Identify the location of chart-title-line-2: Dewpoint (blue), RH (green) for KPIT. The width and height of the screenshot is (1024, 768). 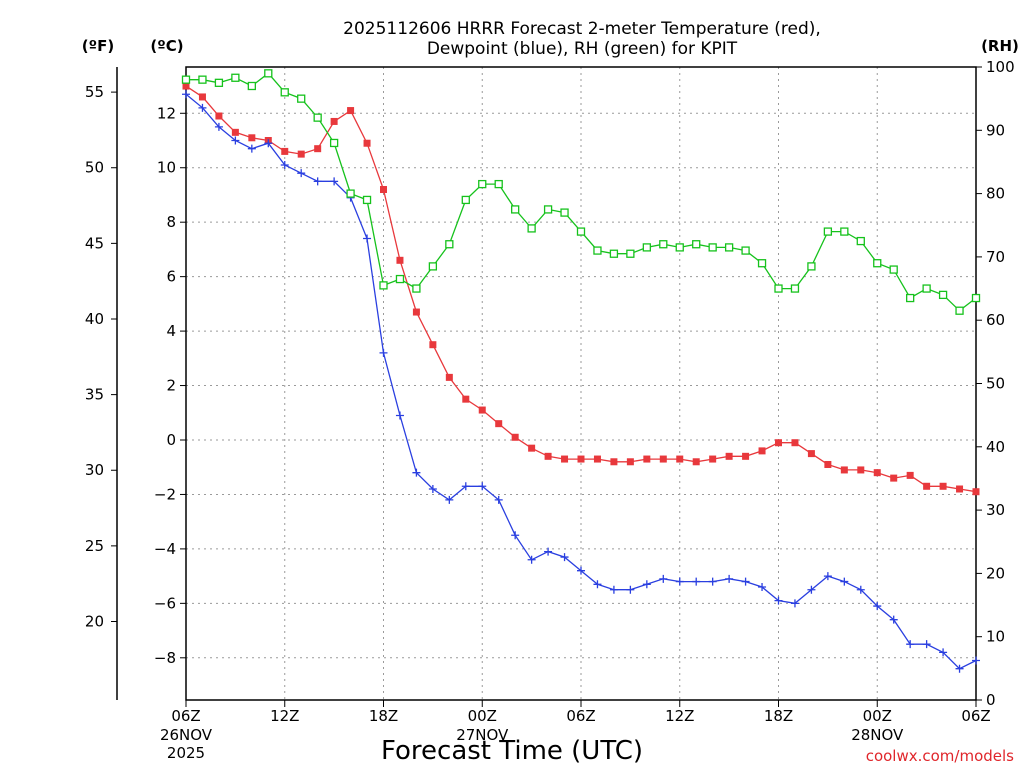
(582, 49).